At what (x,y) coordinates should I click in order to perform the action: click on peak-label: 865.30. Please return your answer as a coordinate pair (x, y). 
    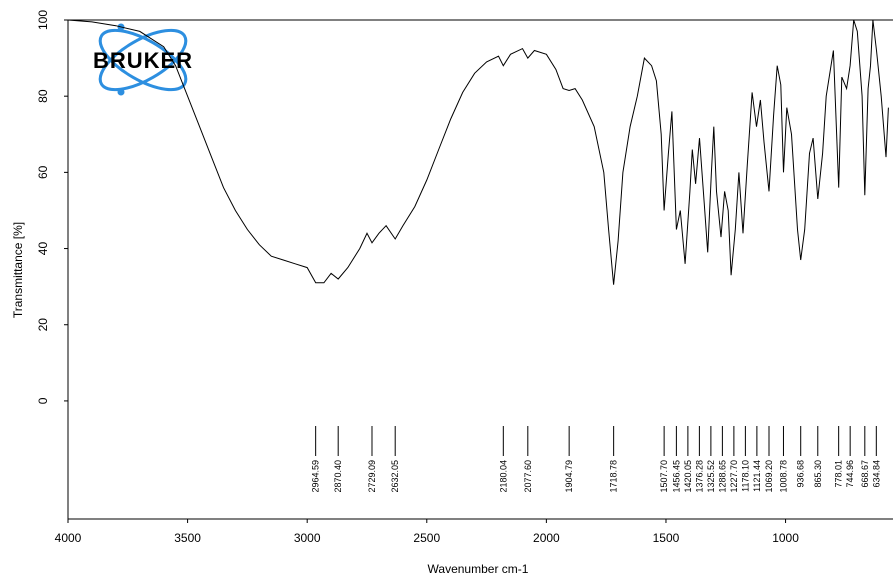
    Looking at the image, I should click on (818, 474).